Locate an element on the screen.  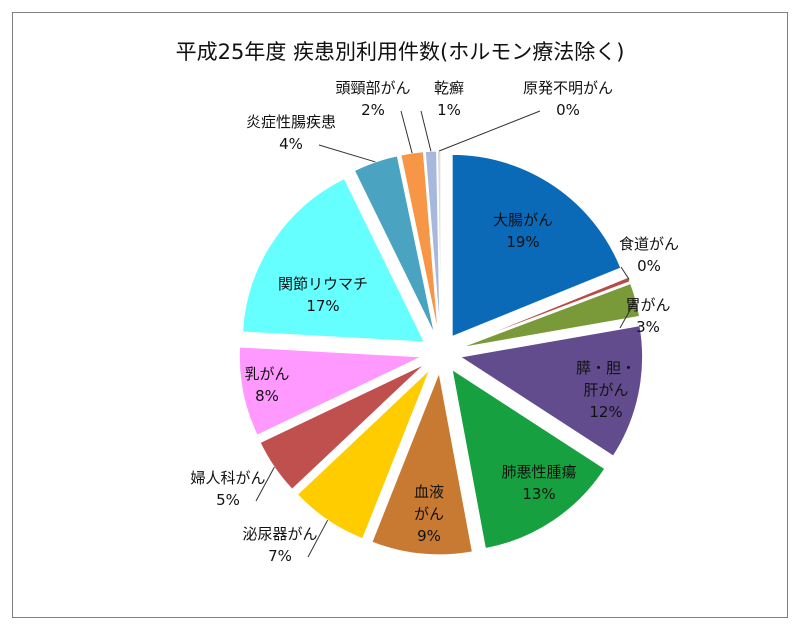
slice-label: 頭頸部がん 2% is located at coordinates (372, 99).